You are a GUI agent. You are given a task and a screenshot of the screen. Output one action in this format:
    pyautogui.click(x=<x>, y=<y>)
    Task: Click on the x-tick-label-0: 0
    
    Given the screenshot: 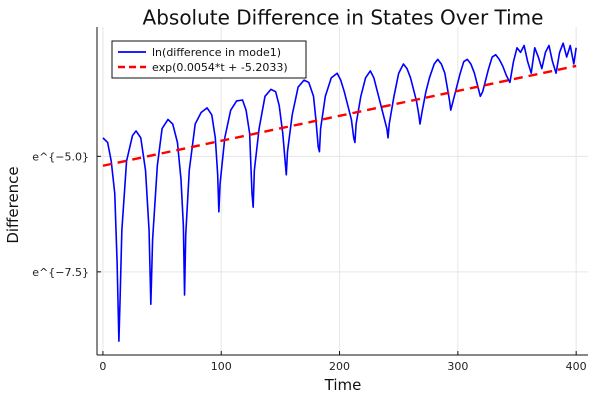 What is the action you would take?
    pyautogui.click(x=102, y=366)
    